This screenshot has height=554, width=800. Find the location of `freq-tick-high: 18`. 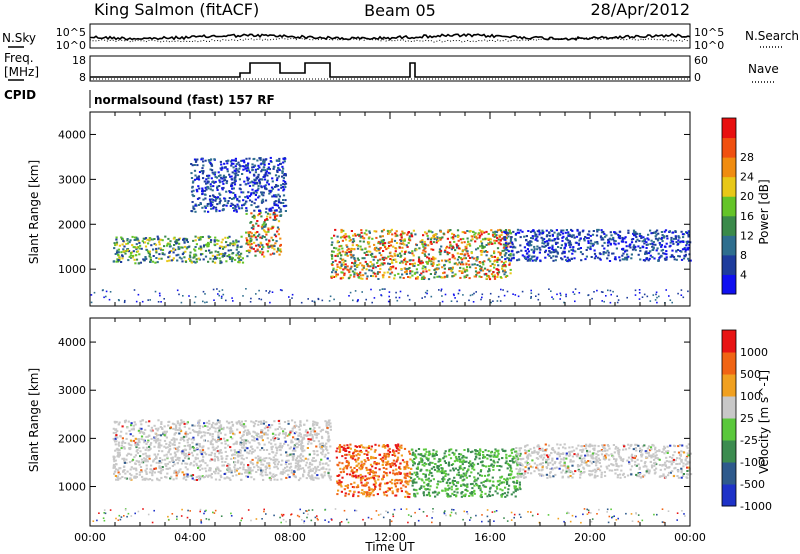

freq-tick-high: 18 is located at coordinates (79, 60).